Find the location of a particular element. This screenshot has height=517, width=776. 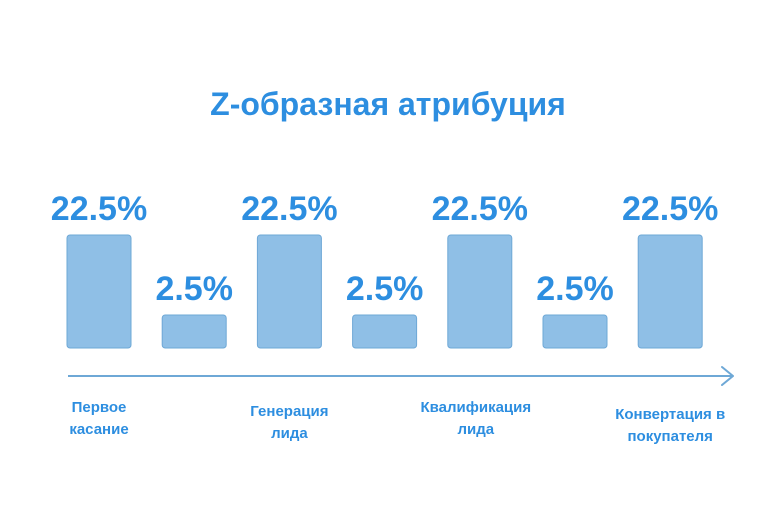

stage-label-3-line-2: лида is located at coordinates (475, 429).